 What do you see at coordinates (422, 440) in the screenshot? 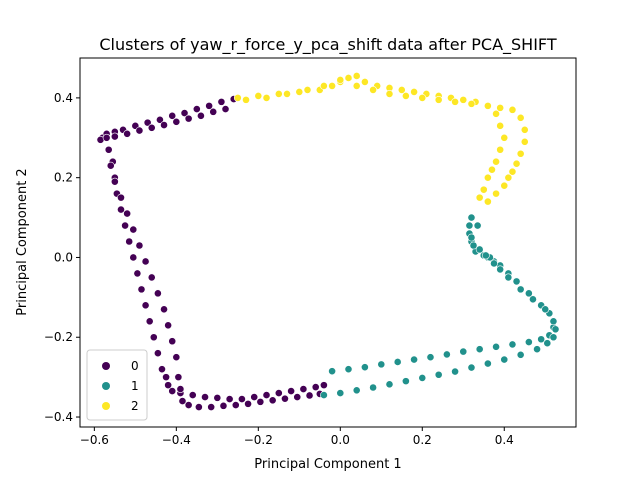
I see `x-tick-label: 0.2` at bounding box center [422, 440].